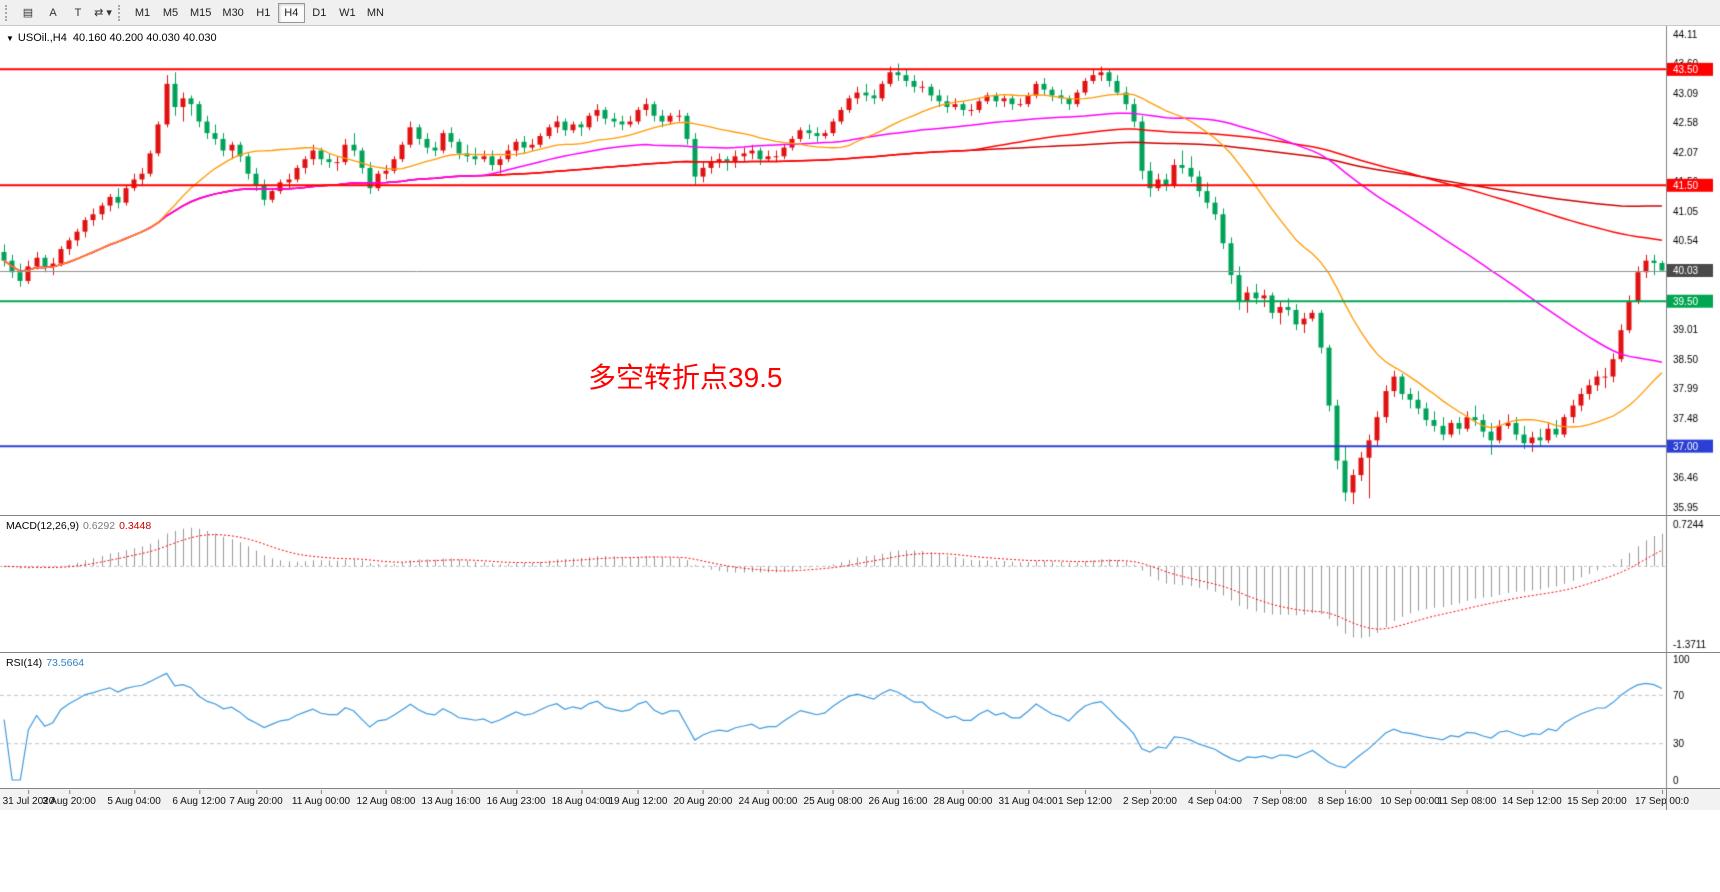 This screenshot has height=892, width=1720. I want to click on time-axis-label: 12 Aug 08:00, so click(386, 798).